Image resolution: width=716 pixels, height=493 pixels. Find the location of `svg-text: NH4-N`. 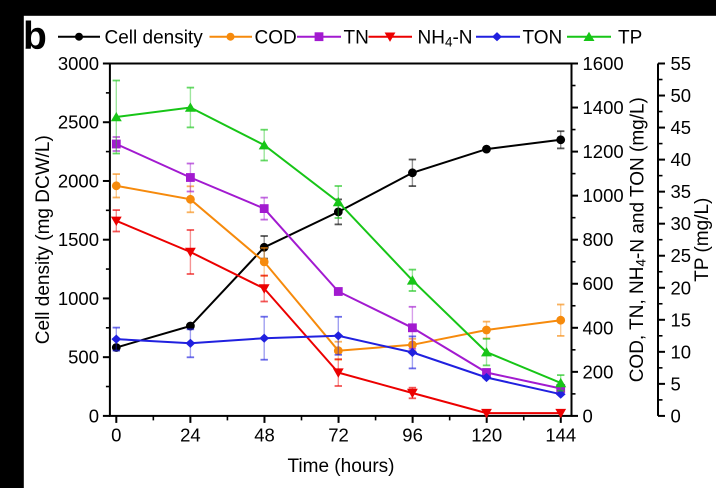

svg-text: NH4-N is located at coordinates (445, 39).